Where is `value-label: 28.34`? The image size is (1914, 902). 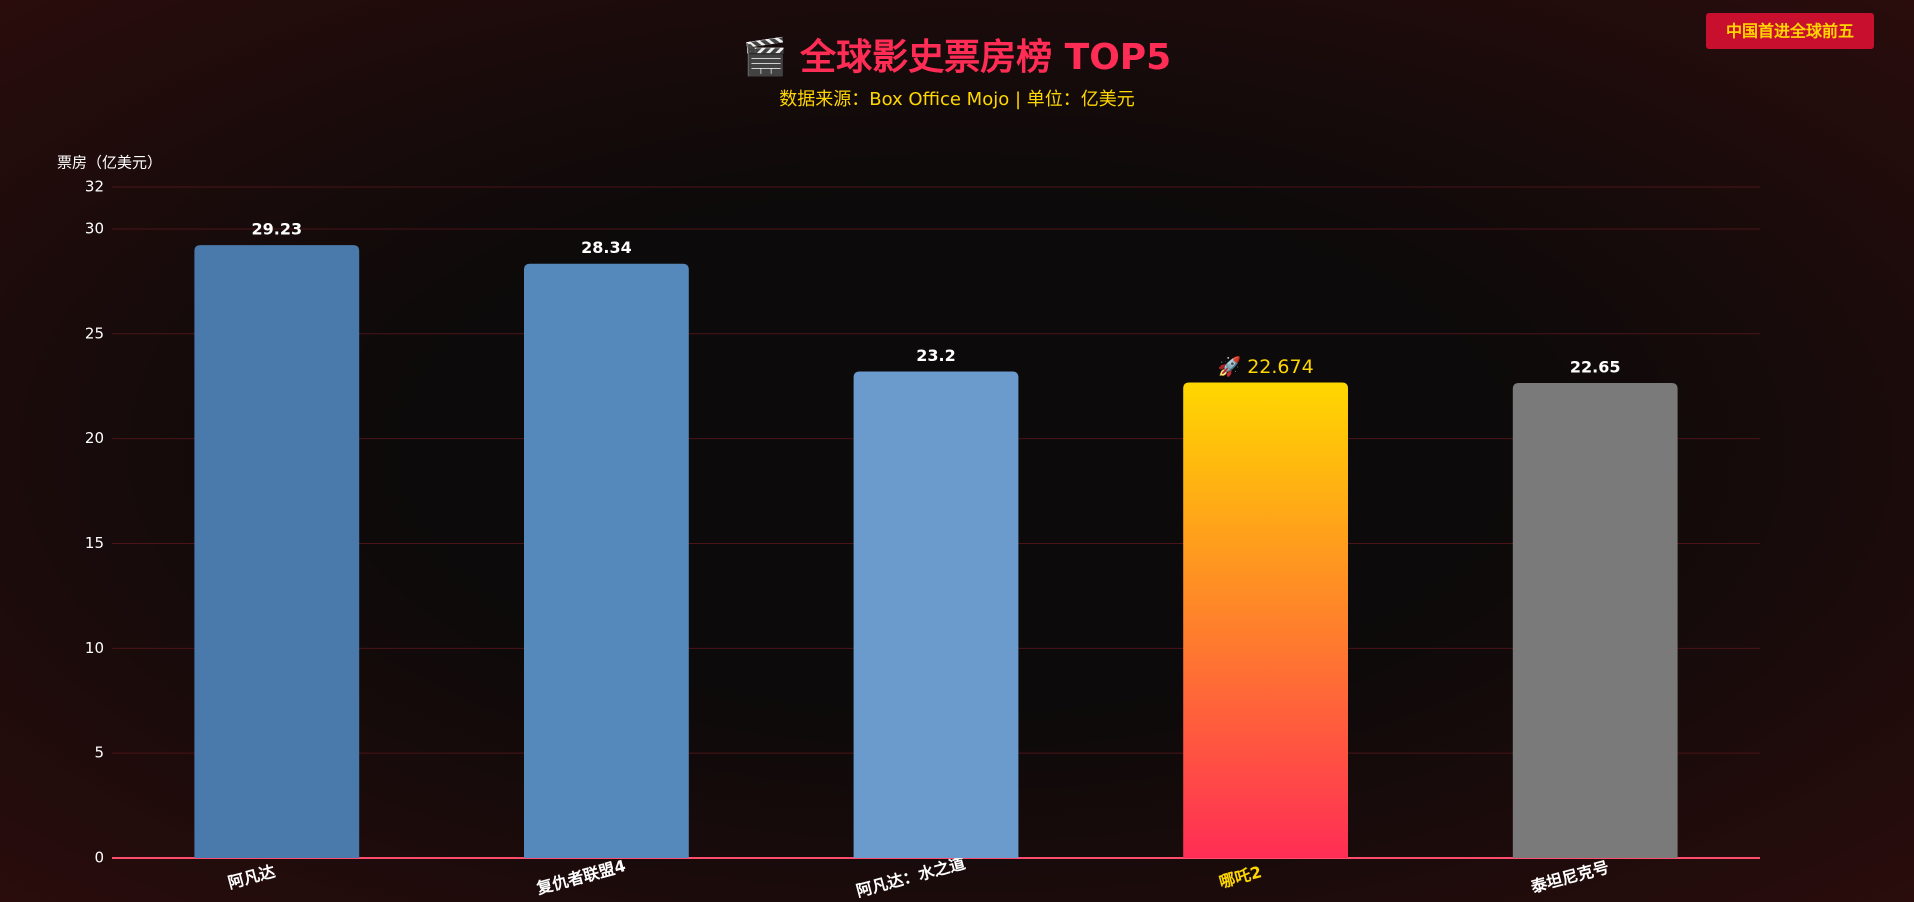
value-label: 28.34 is located at coordinates (606, 247).